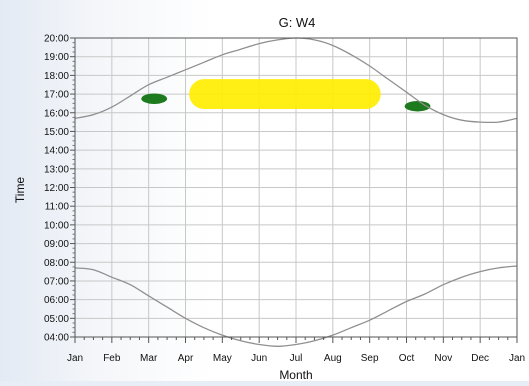  I want to click on y-tick-label: 09:00, so click(56, 244).